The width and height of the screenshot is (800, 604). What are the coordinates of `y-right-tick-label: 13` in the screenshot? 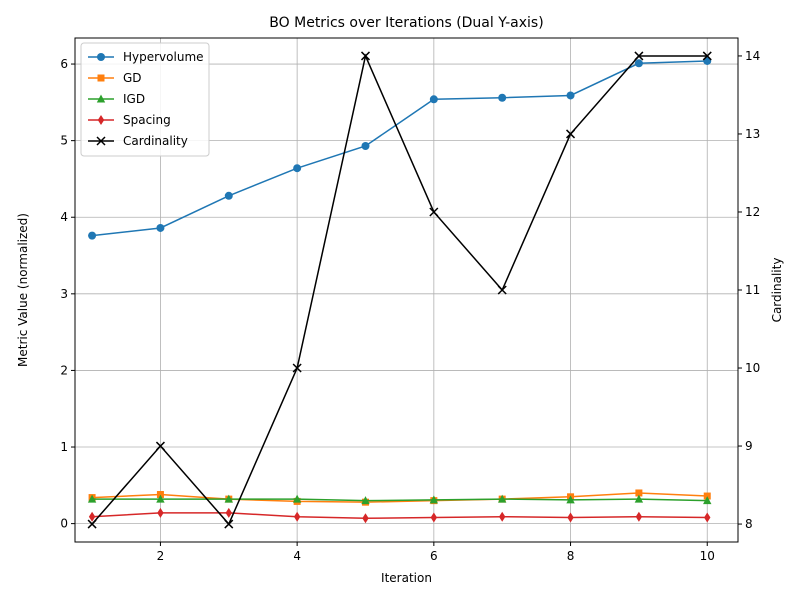 It's located at (752, 134).